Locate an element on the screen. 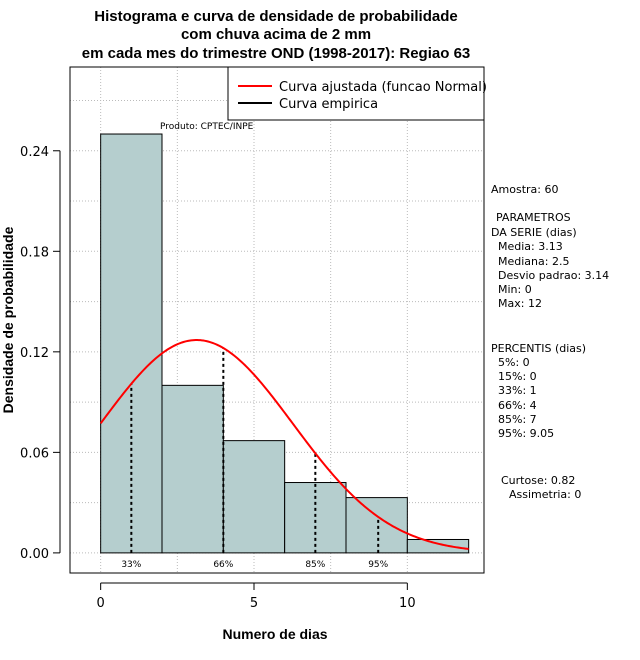  percentile-label: 85% is located at coordinates (315, 565).